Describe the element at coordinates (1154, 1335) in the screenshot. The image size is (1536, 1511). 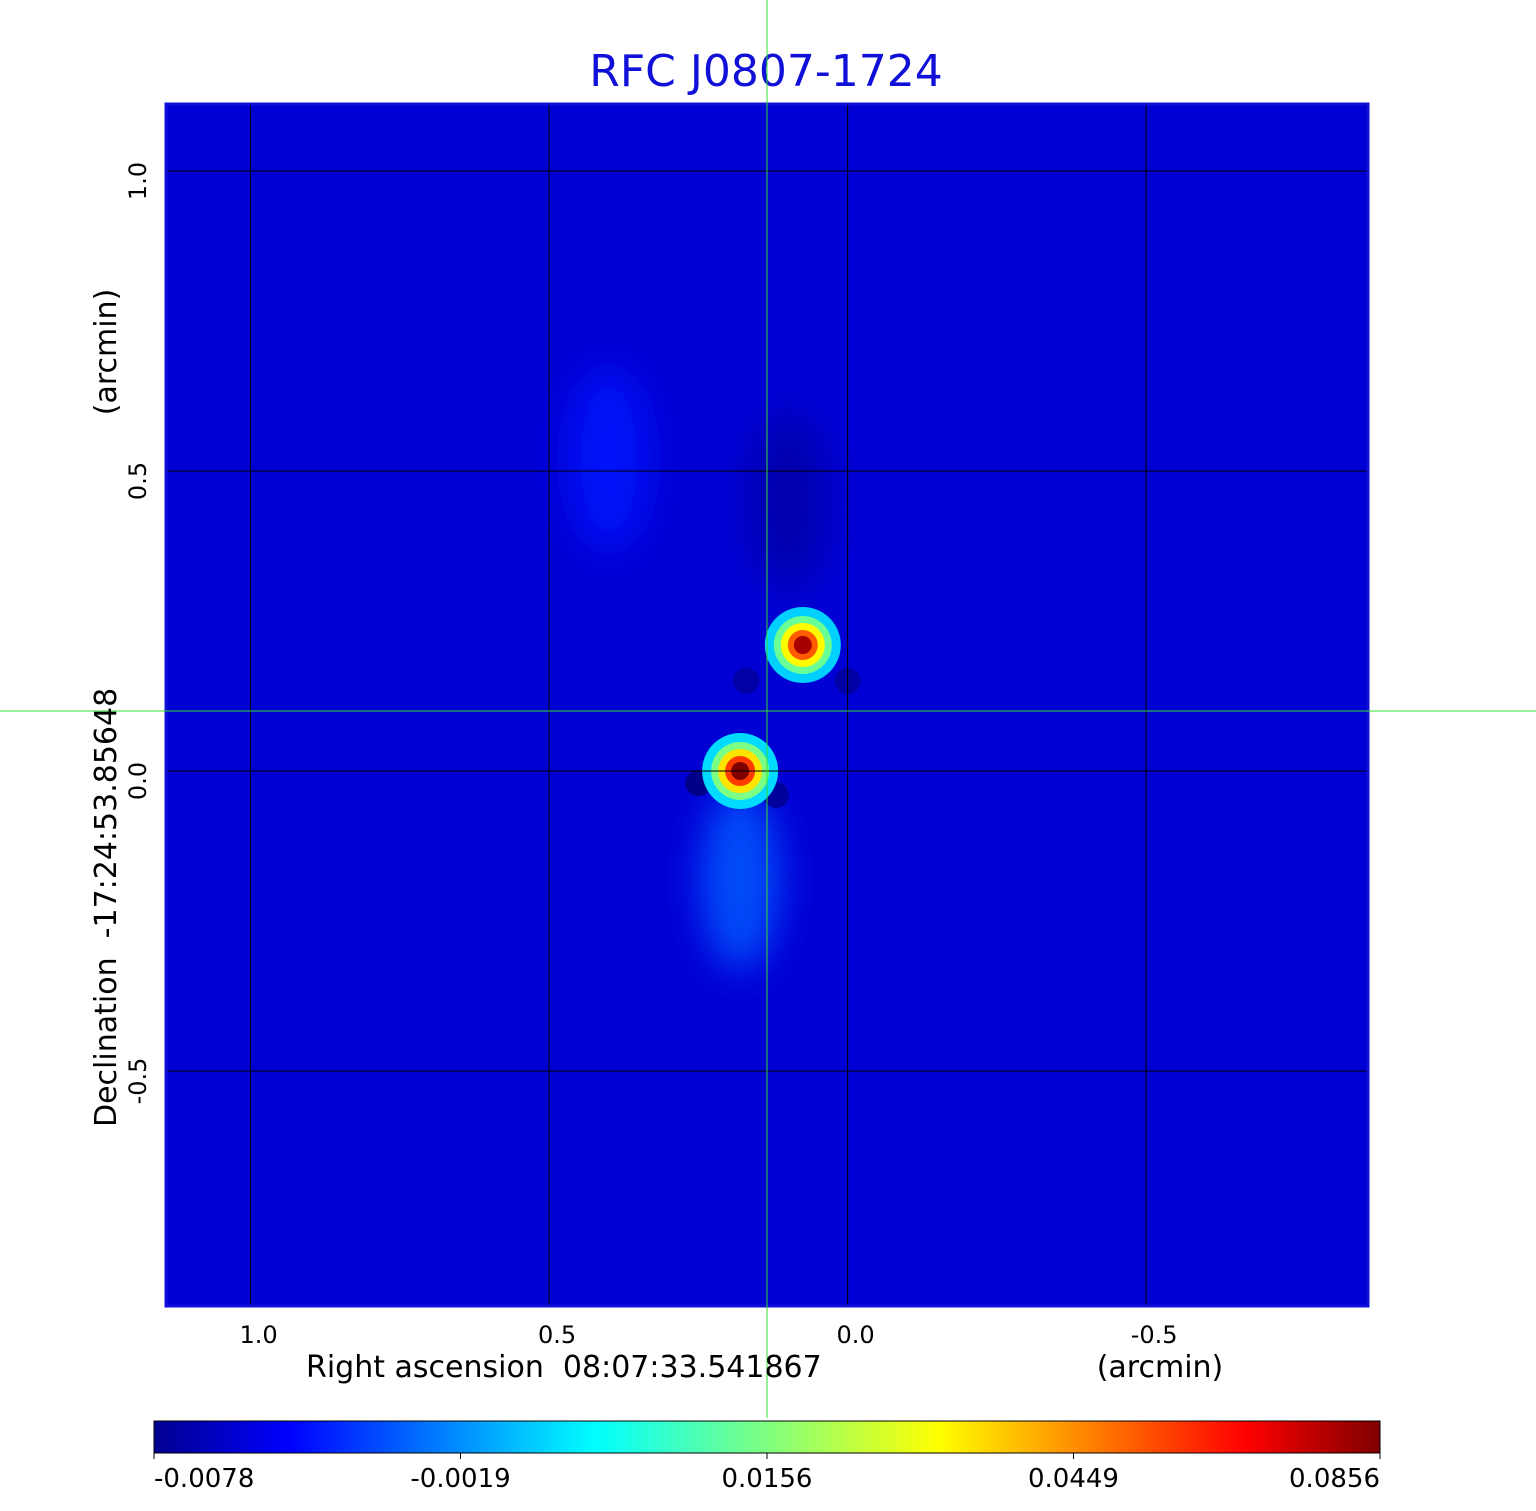
I see `x-tick-label: -0.5` at that location.